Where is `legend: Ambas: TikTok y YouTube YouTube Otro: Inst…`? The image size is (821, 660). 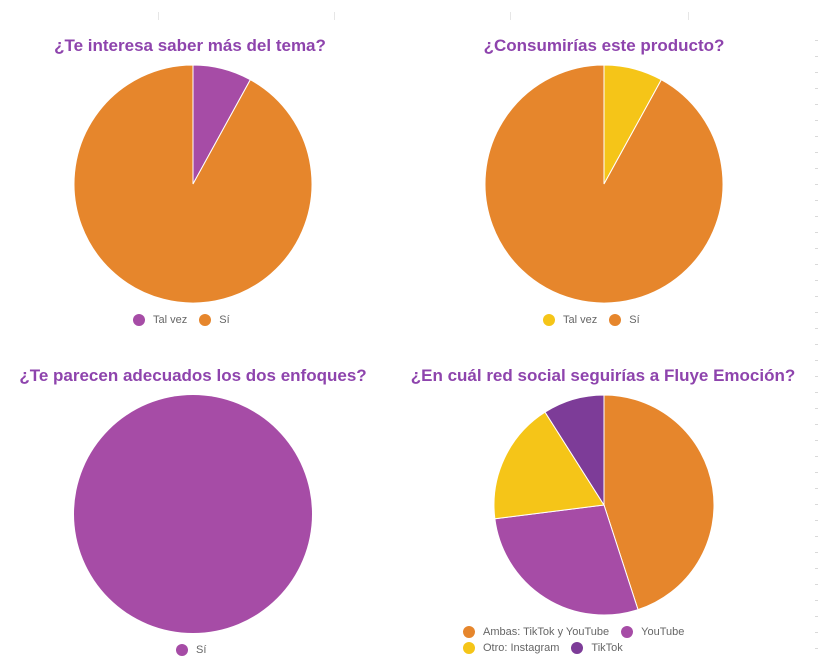 legend: Ambas: TikTok y YouTube YouTube Otro: Inst… is located at coordinates (579, 642).